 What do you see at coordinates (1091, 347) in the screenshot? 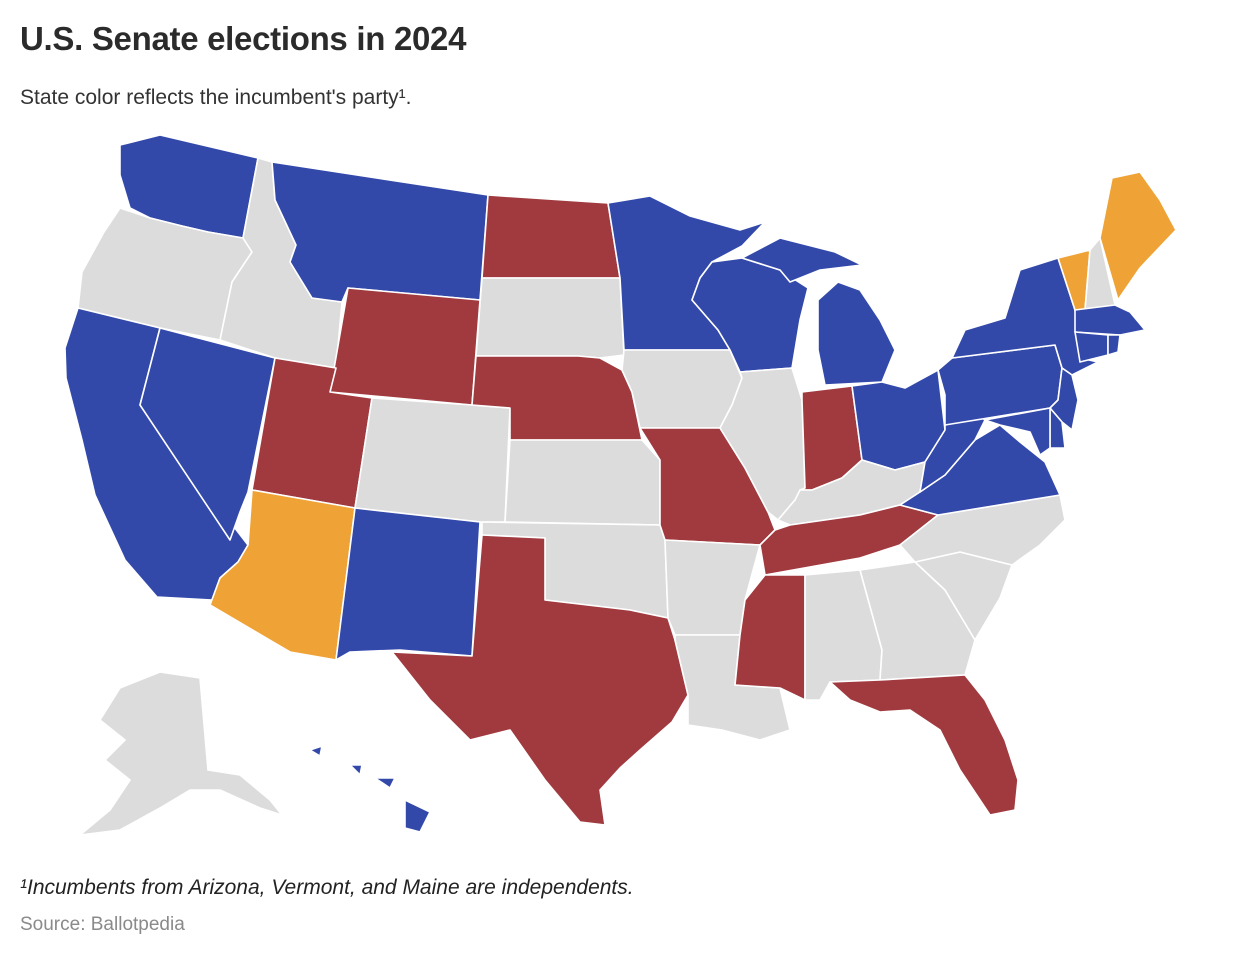
I see `state-connecticut` at bounding box center [1091, 347].